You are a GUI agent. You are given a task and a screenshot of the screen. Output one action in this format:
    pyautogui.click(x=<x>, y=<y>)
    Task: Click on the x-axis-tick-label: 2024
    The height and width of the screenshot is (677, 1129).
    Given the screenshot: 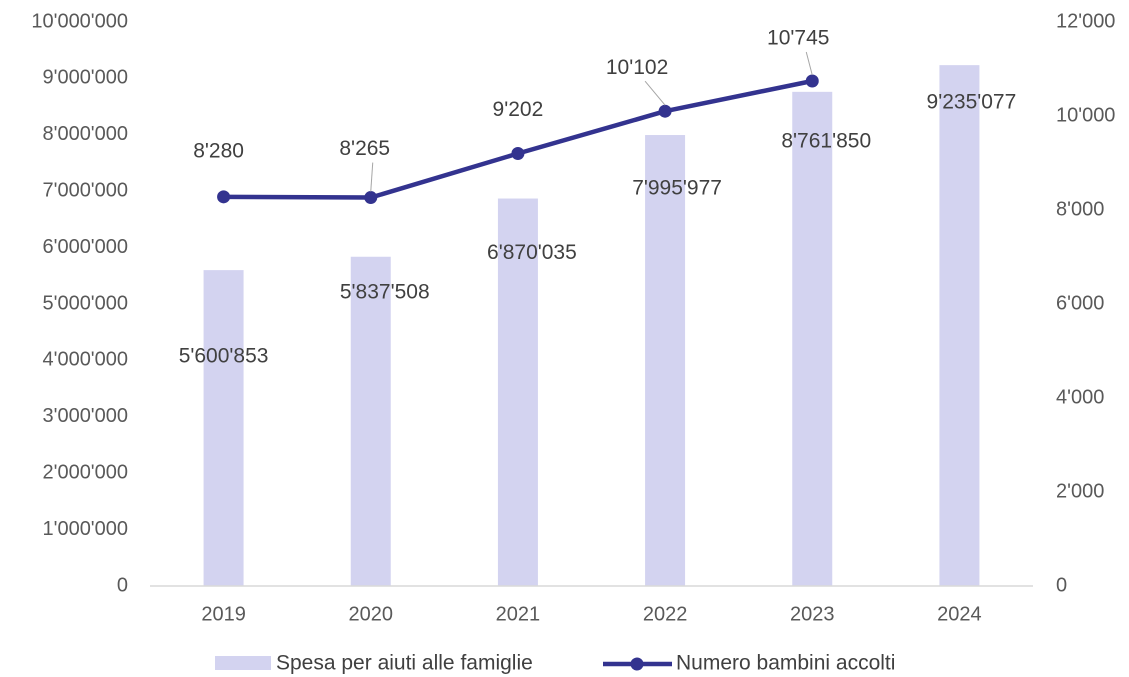 What is the action you would take?
    pyautogui.click(x=959, y=614)
    